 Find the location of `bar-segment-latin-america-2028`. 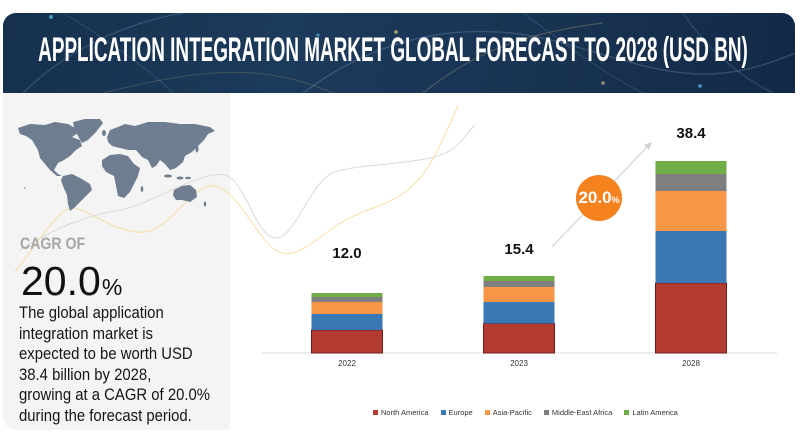

bar-segment-latin-america-2028 is located at coordinates (691, 167).